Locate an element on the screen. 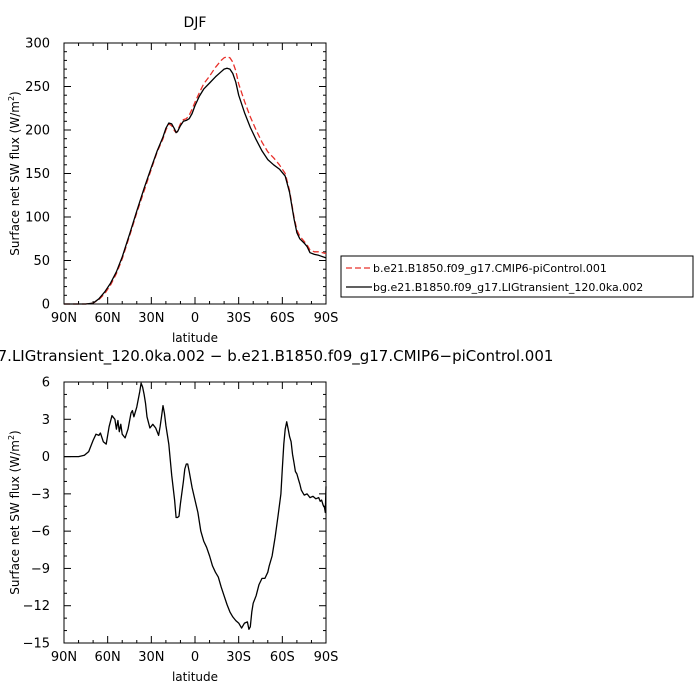  y-tick-label: 100 is located at coordinates (37, 218).